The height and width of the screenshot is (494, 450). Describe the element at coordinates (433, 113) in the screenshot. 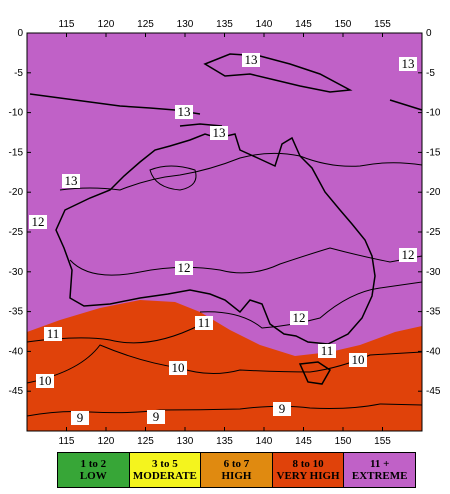

I see `y-tick-right: -10` at that location.